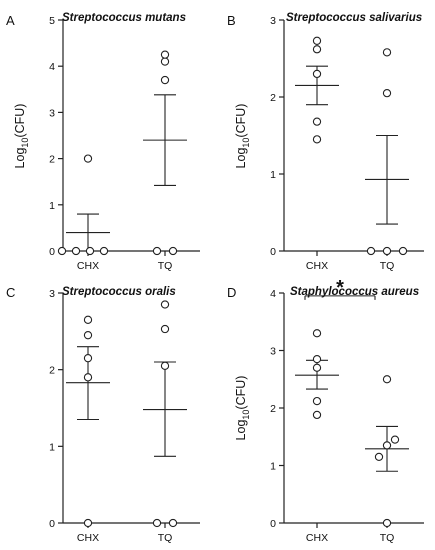 The height and width of the screenshot is (550, 435). What do you see at coordinates (354, 18) in the screenshot?
I see `chart-title: Streptococcus salivarius` at bounding box center [354, 18].